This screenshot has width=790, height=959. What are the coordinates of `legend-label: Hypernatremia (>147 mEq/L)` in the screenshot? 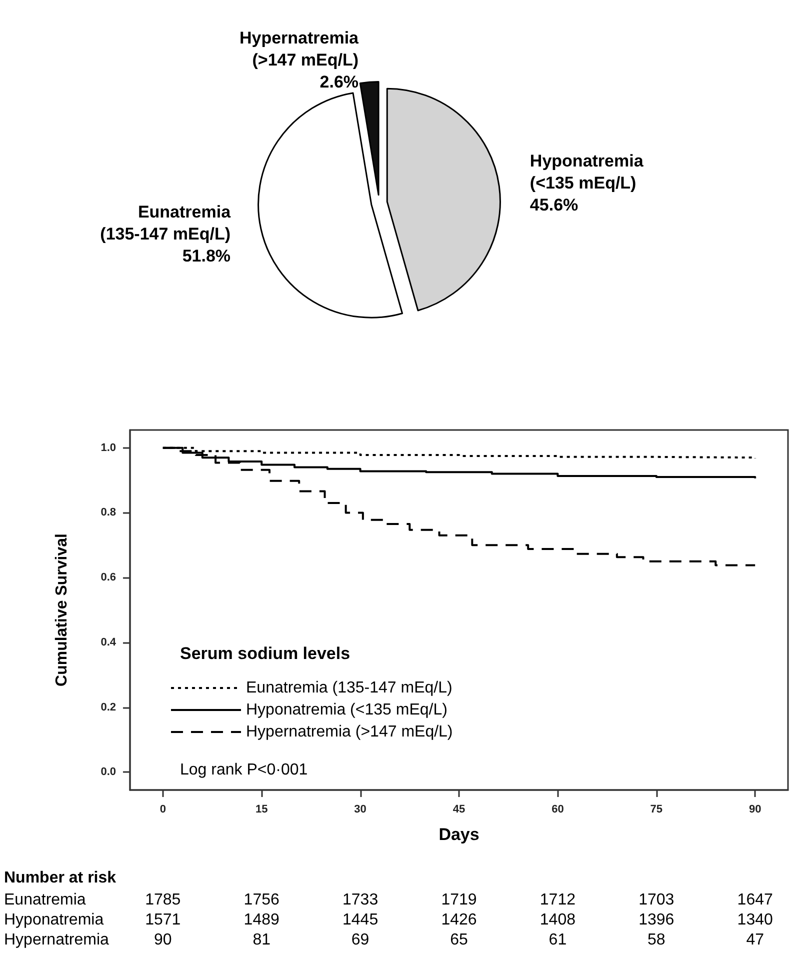 It's located at (349, 732).